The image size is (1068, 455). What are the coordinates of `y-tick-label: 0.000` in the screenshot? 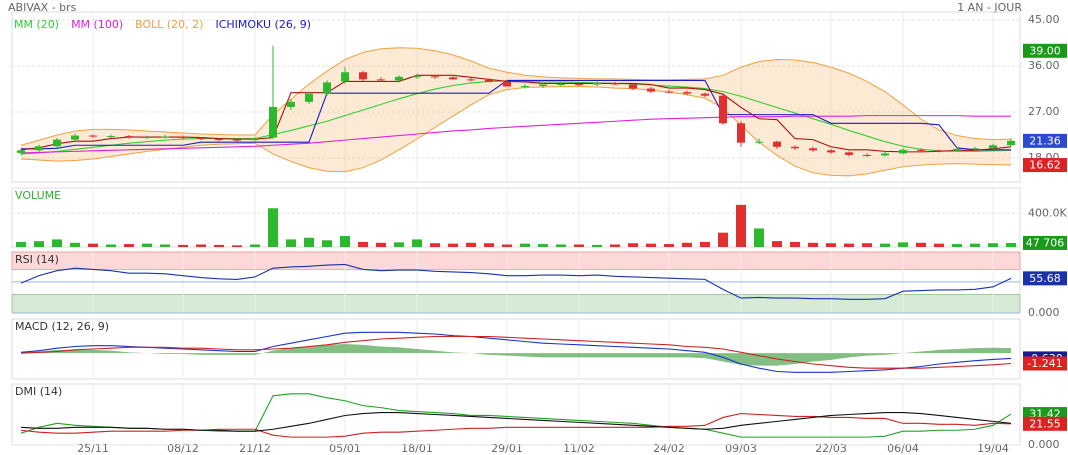 It's located at (1044, 444).